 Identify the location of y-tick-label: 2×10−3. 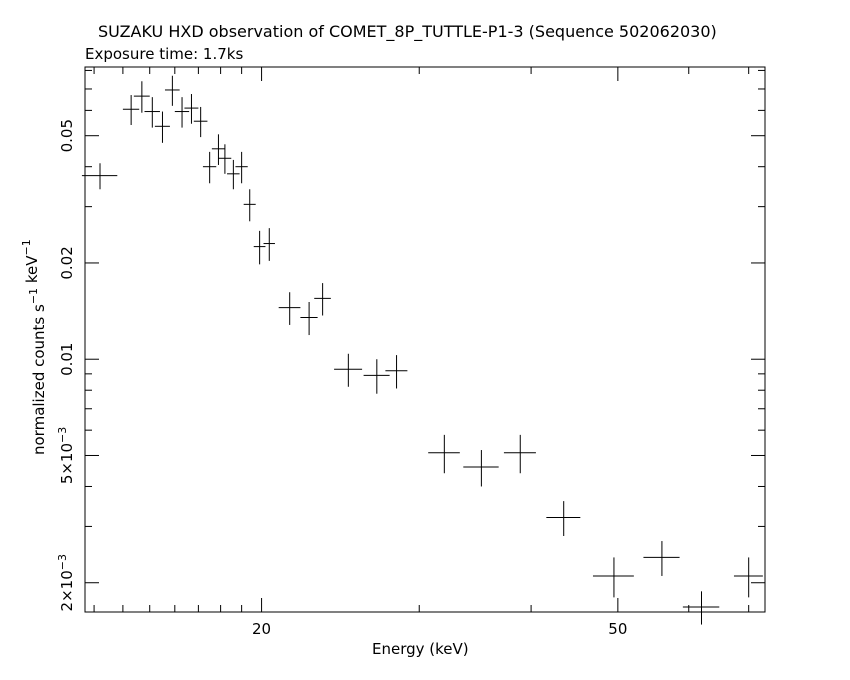
(66, 582).